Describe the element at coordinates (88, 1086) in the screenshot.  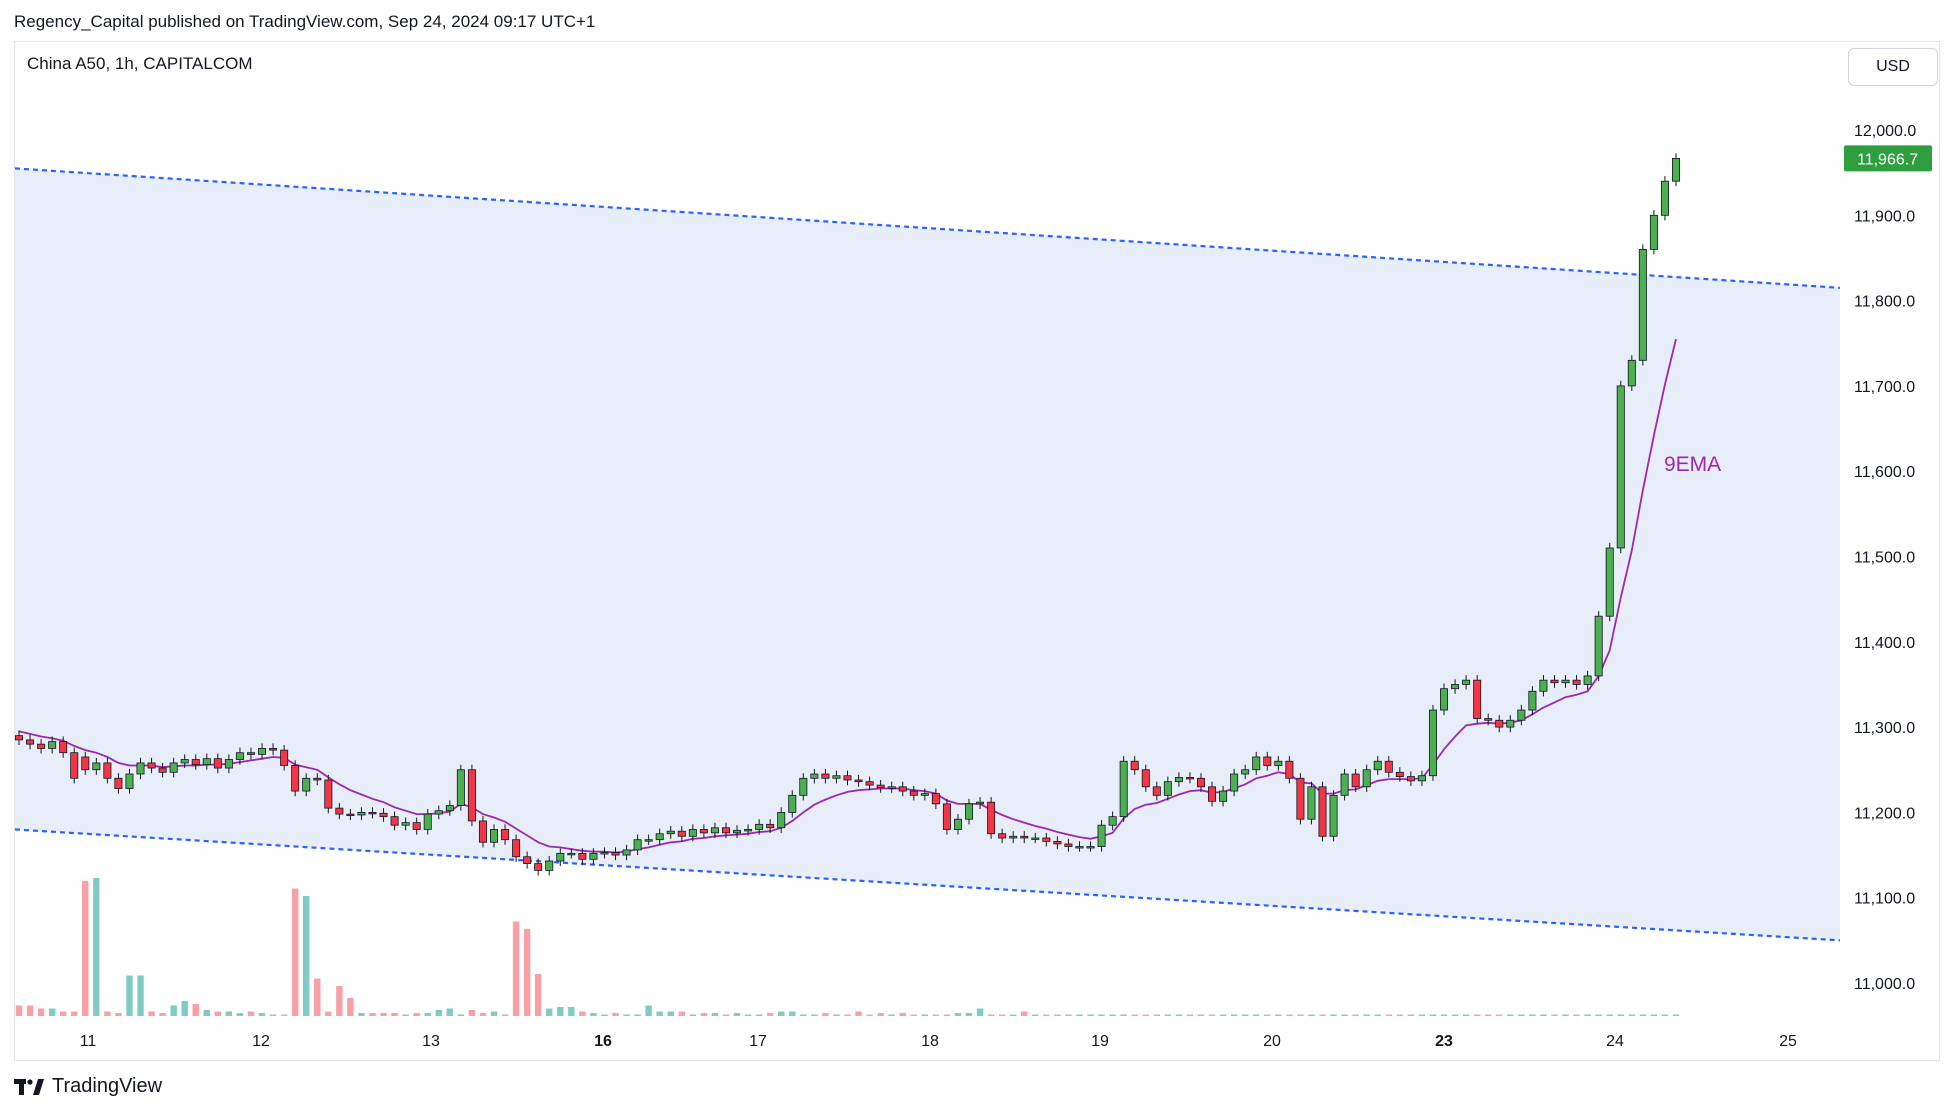
I see `tradingview-brand: TradingView` at that location.